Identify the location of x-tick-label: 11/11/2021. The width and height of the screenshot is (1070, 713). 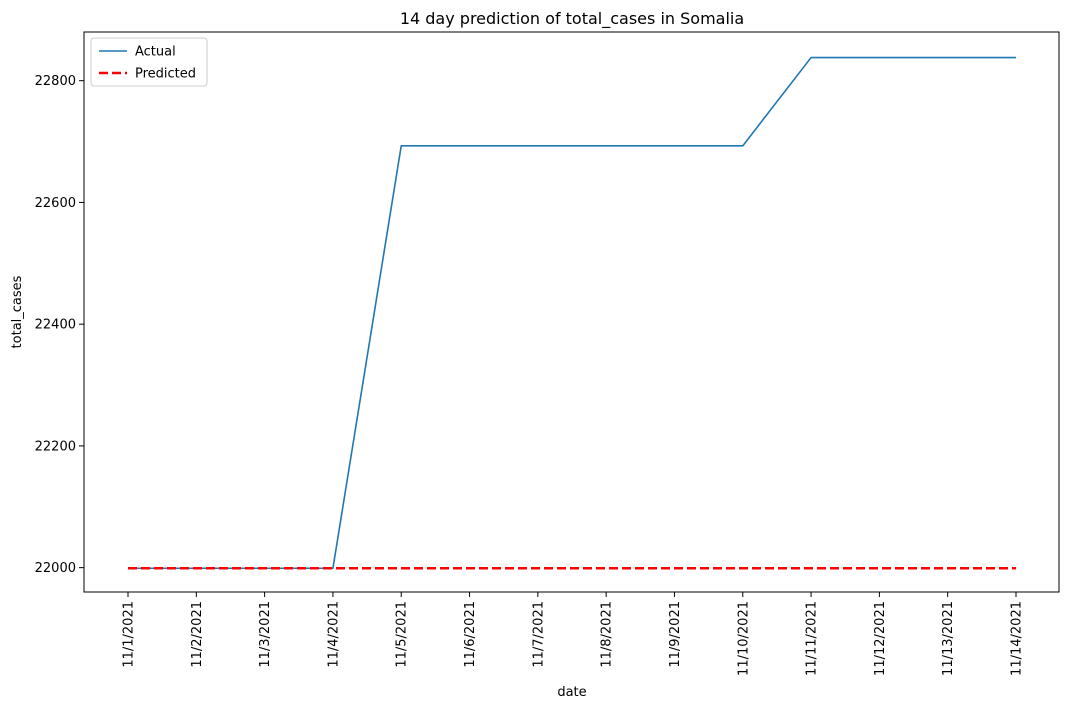
(812, 638).